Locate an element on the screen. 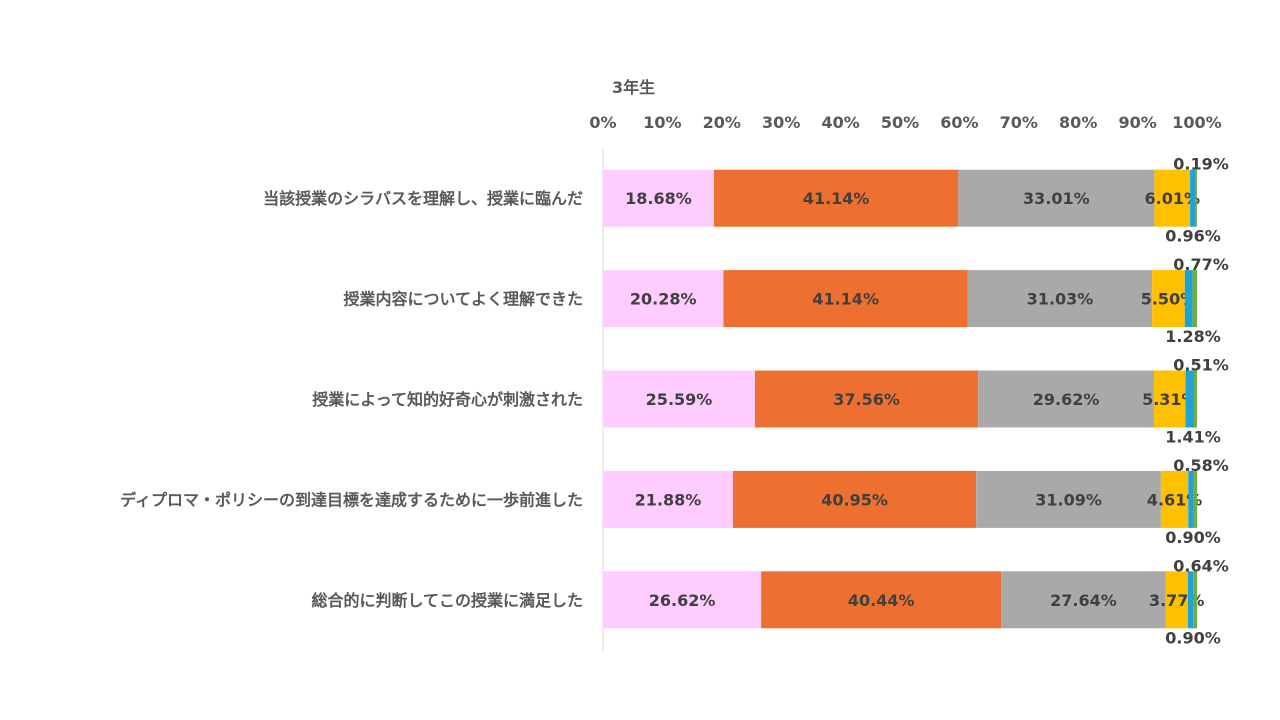  x-tick-label: 50% is located at coordinates (900, 122).